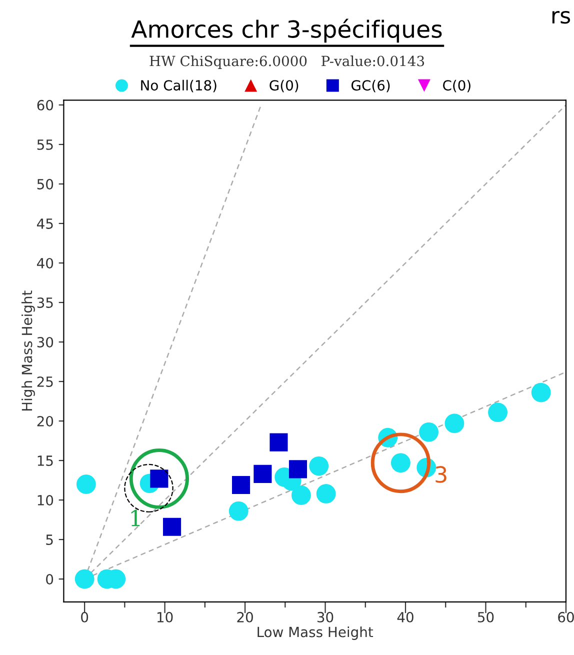 This screenshot has height=655, width=574. I want to click on x-tick-label: 30, so click(325, 617).